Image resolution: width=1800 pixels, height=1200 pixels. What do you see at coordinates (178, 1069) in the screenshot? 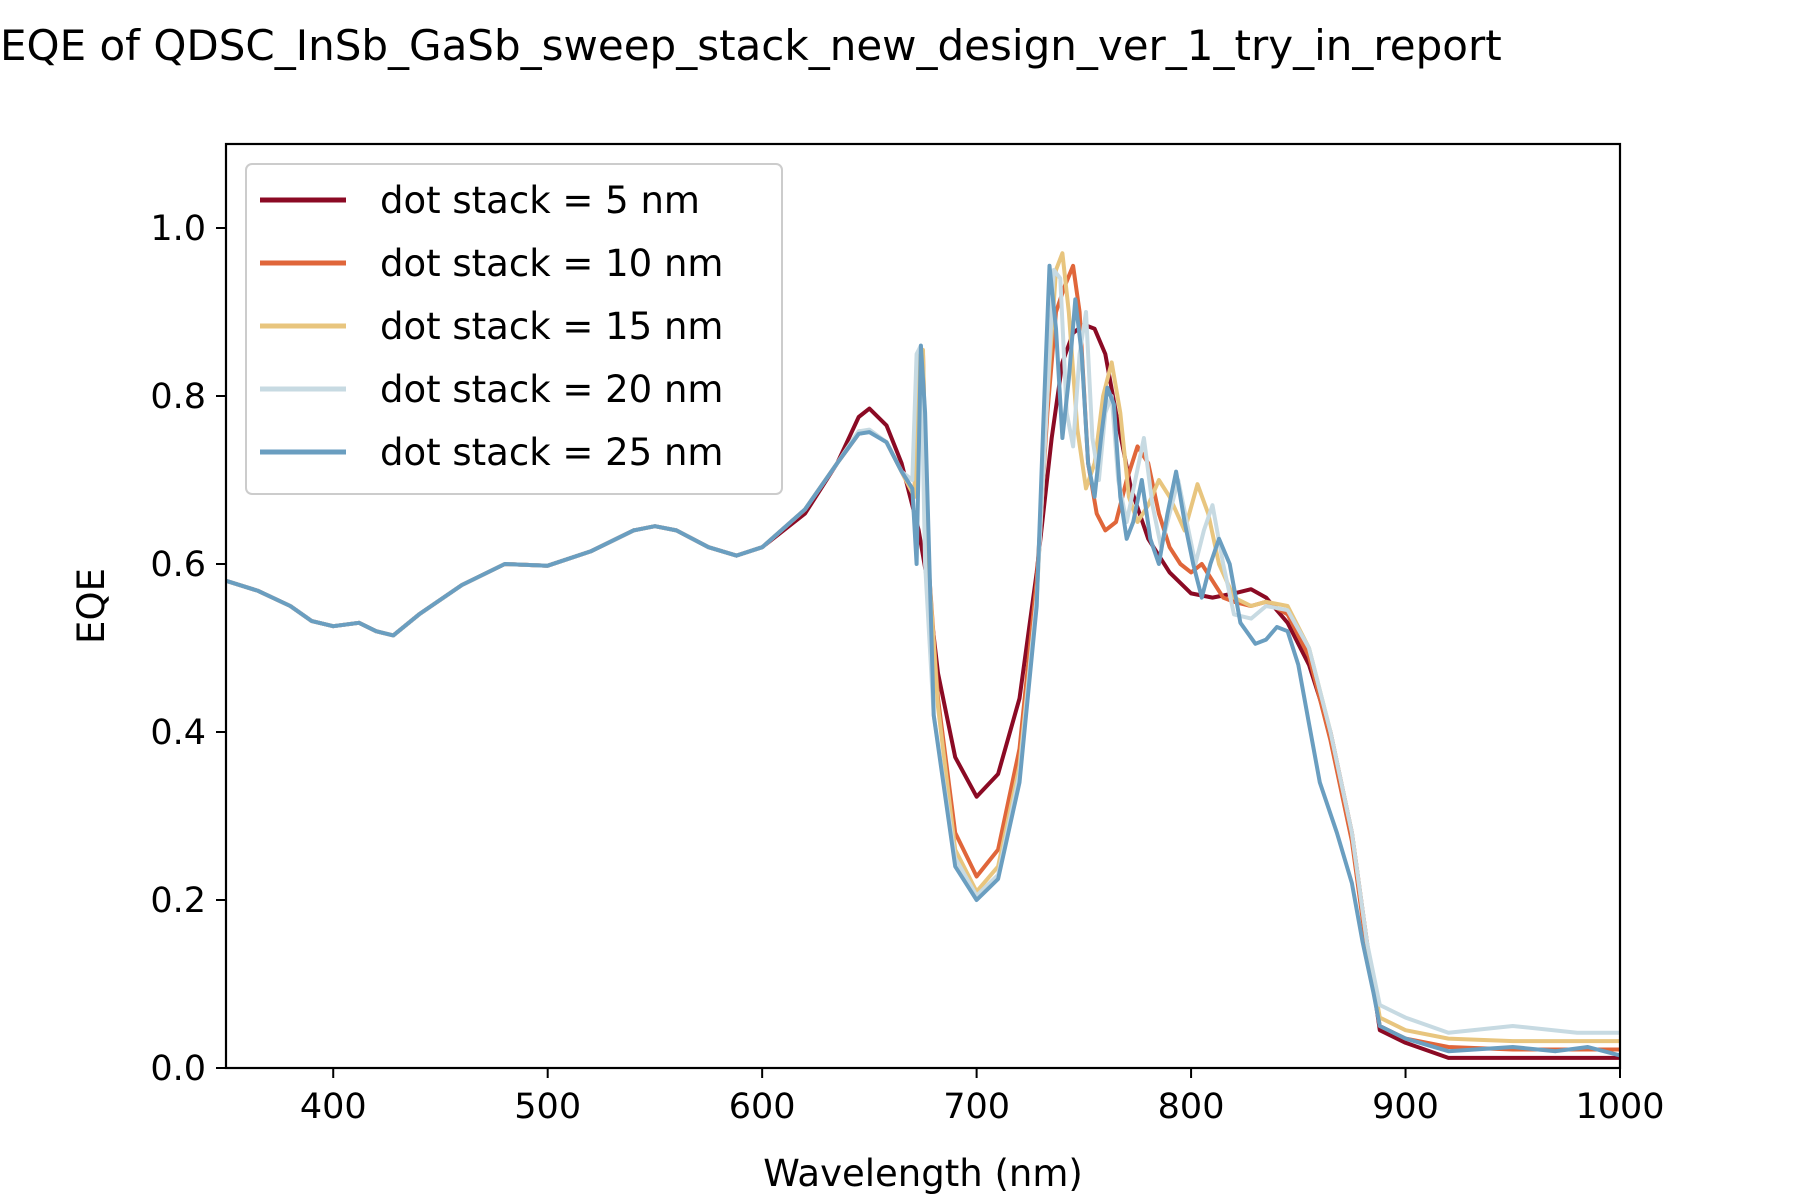
I see `y-tick-label: 0.0` at bounding box center [178, 1069].